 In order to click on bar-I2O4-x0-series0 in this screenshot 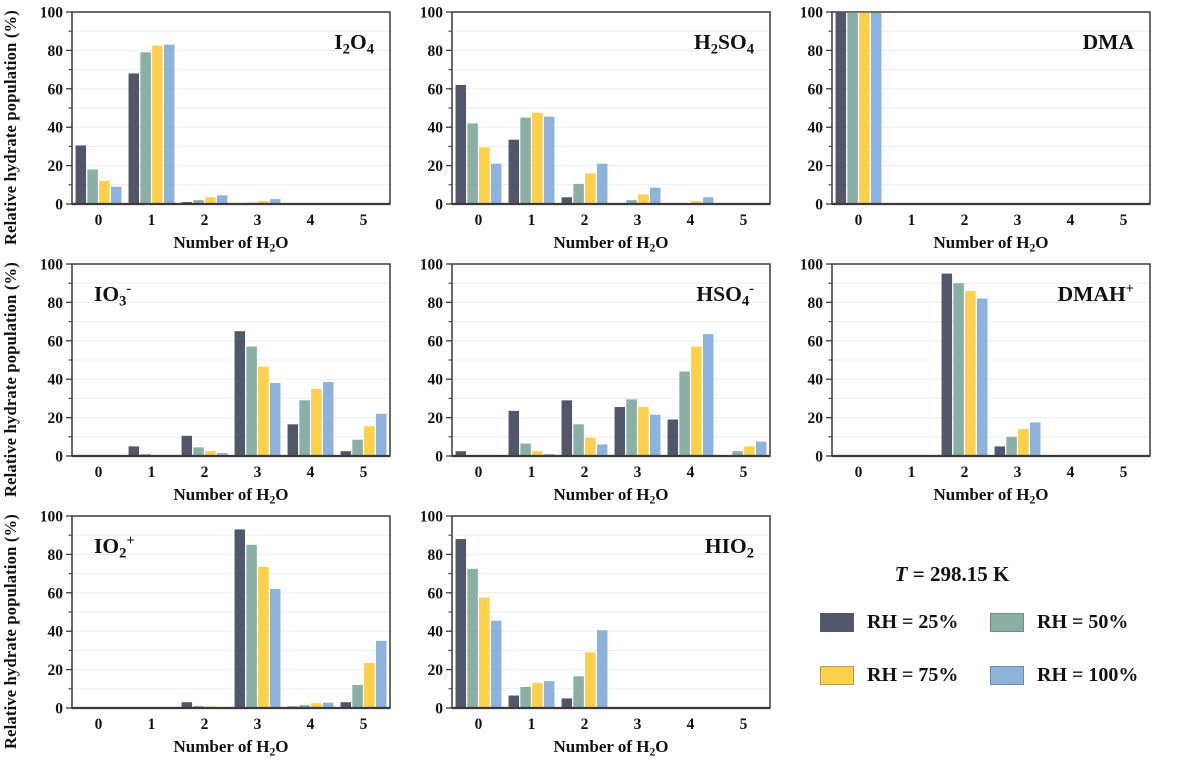, I will do `click(81, 174)`.